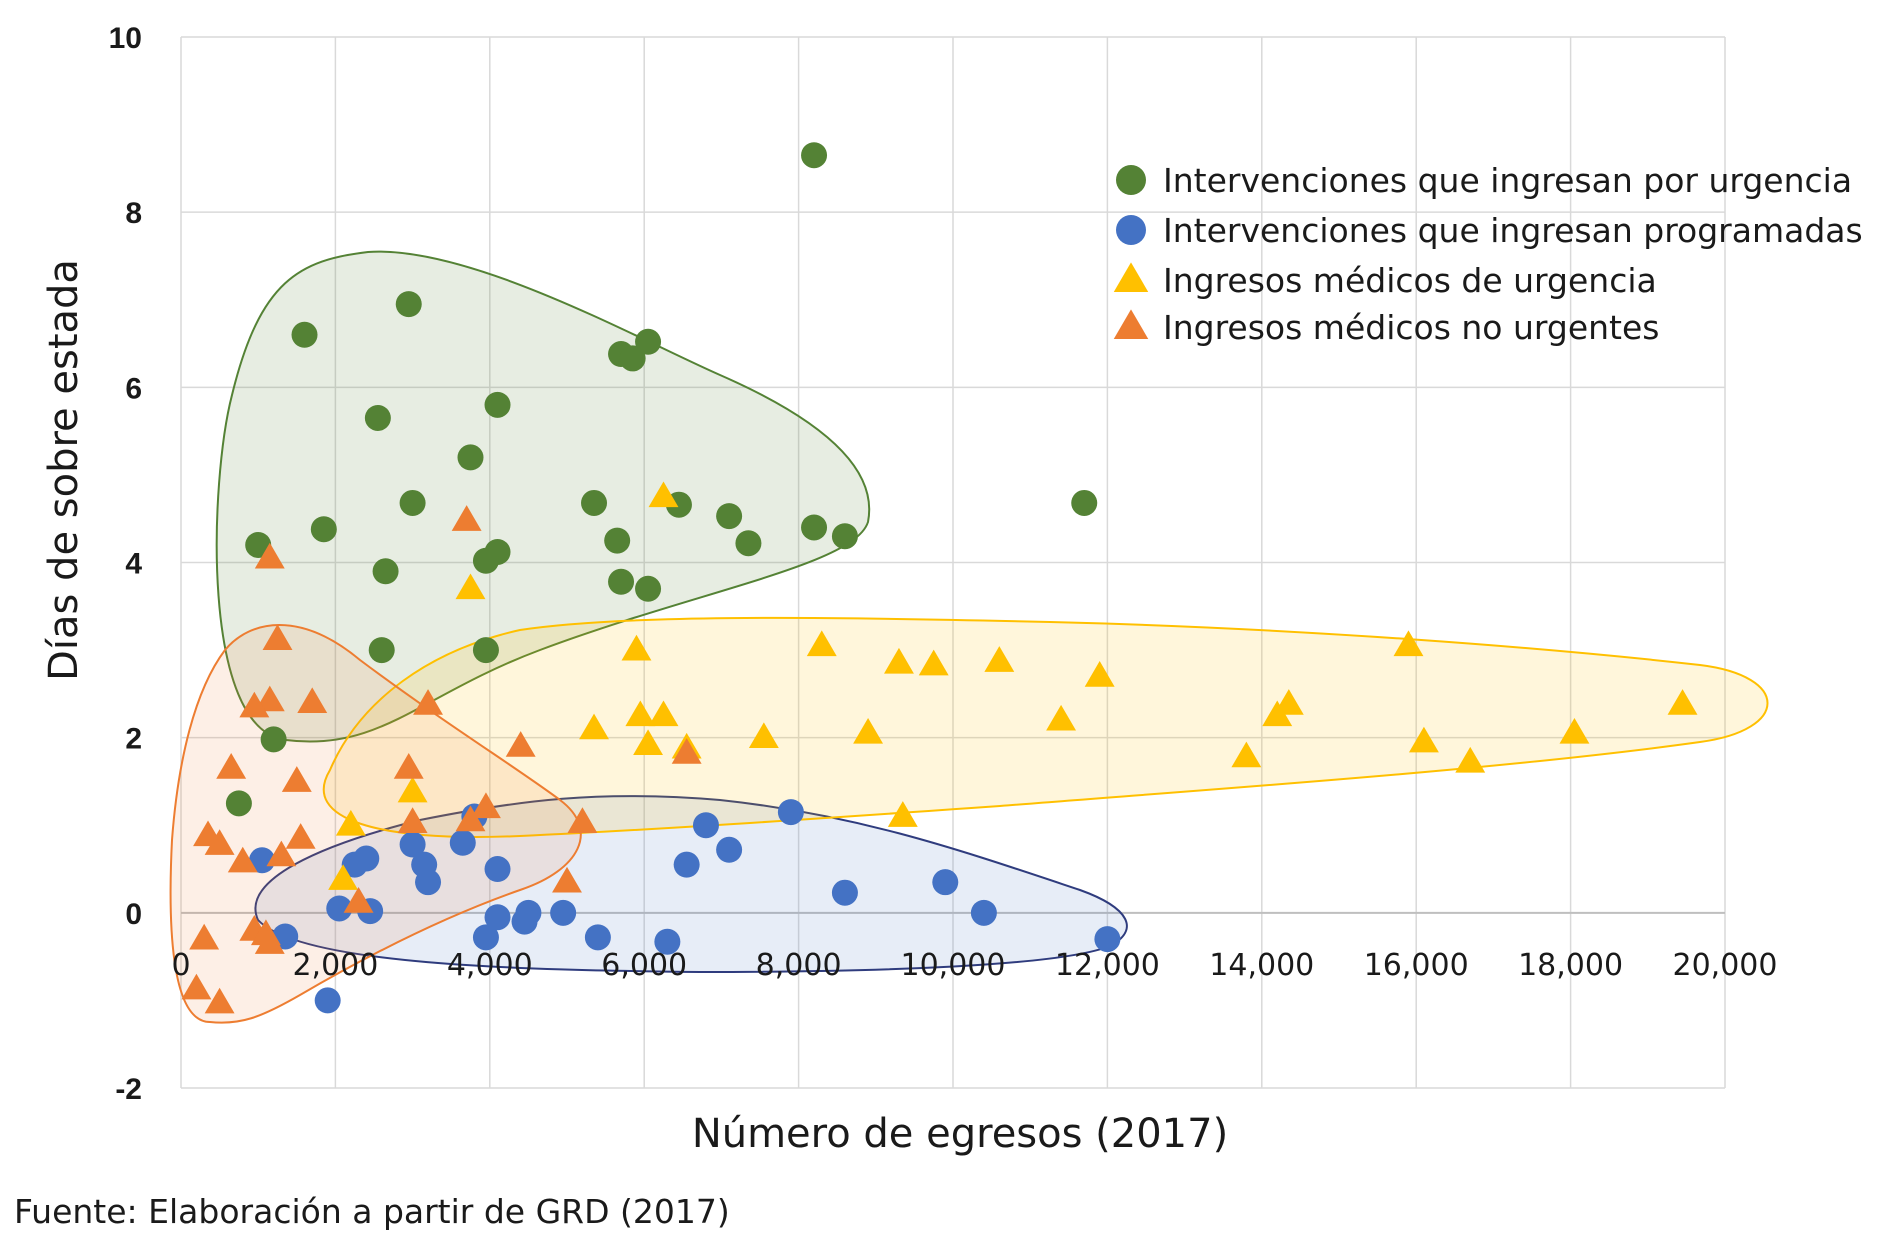 The image size is (1893, 1252). Describe the element at coordinates (64, 470) in the screenshot. I see `y-axis-title: Días de sobre estada` at that location.